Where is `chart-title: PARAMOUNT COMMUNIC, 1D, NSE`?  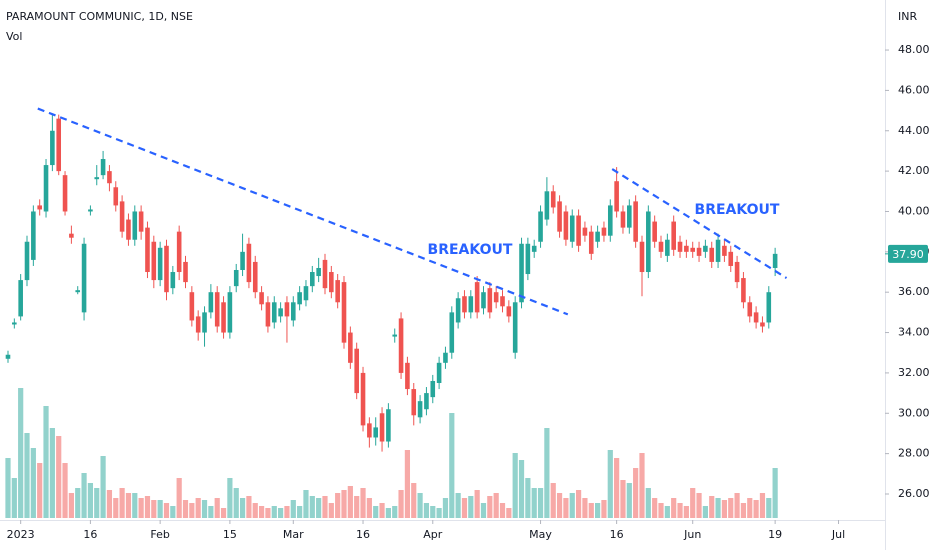 chart-title: PARAMOUNT COMMUNIC, 1D, NSE is located at coordinates (99, 16).